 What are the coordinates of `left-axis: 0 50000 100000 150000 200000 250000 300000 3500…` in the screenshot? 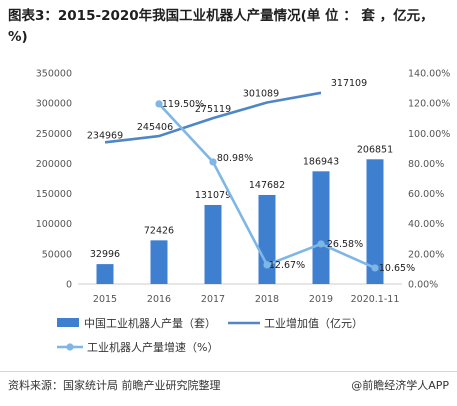 It's located at (54, 180).